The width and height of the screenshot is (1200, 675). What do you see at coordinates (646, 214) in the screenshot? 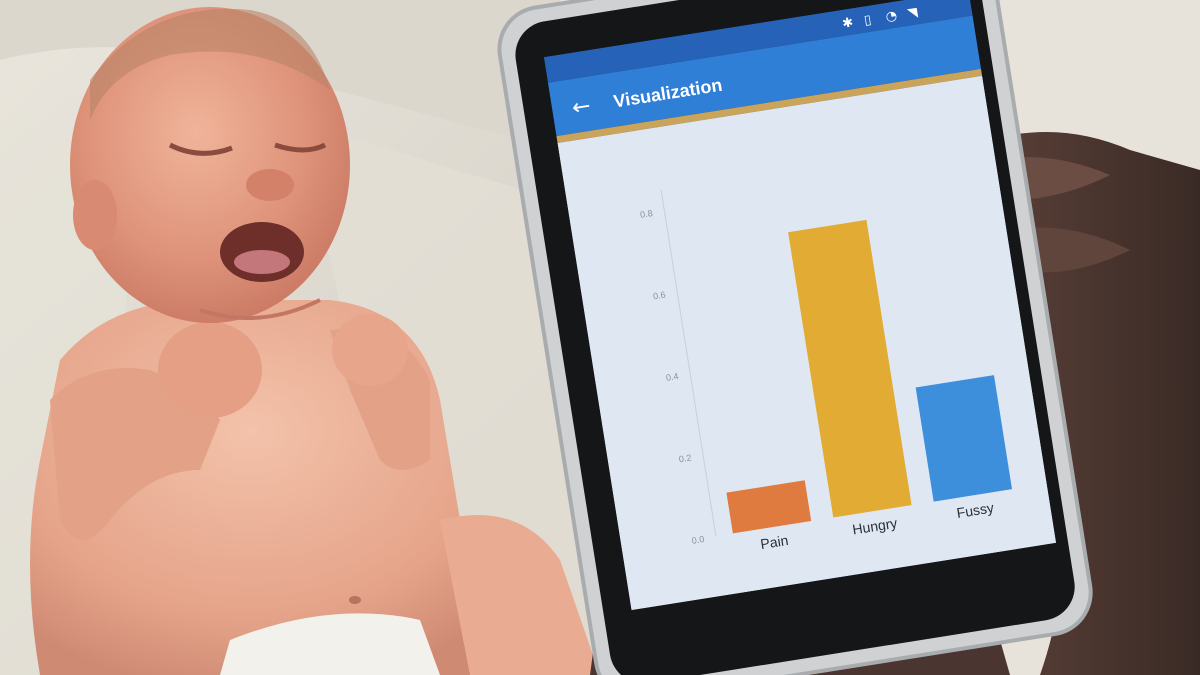
I see `y-tick-label: 0.8` at bounding box center [646, 214].